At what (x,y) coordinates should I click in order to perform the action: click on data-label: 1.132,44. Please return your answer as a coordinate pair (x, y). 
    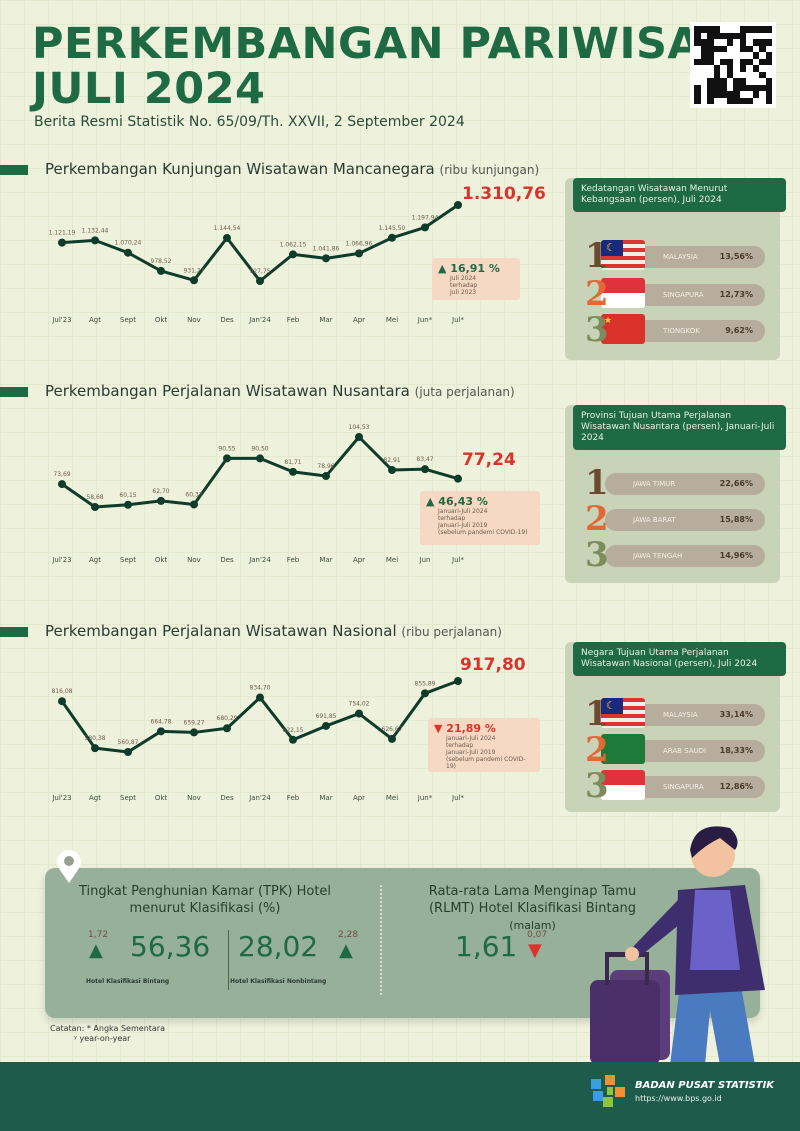
    Looking at the image, I should click on (95, 230).